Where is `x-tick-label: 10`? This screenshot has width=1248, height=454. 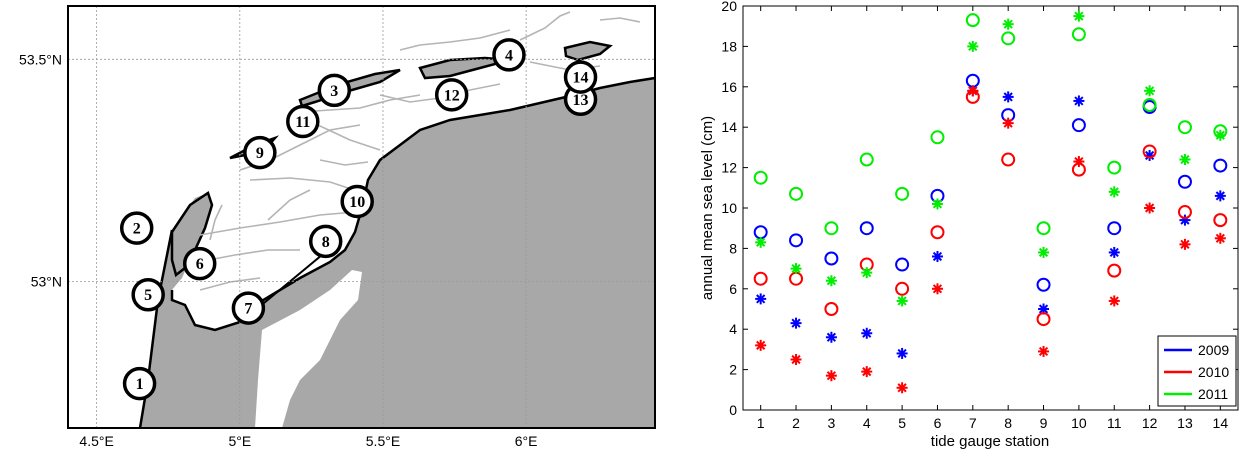 x-tick-label: 10 is located at coordinates (1079, 423).